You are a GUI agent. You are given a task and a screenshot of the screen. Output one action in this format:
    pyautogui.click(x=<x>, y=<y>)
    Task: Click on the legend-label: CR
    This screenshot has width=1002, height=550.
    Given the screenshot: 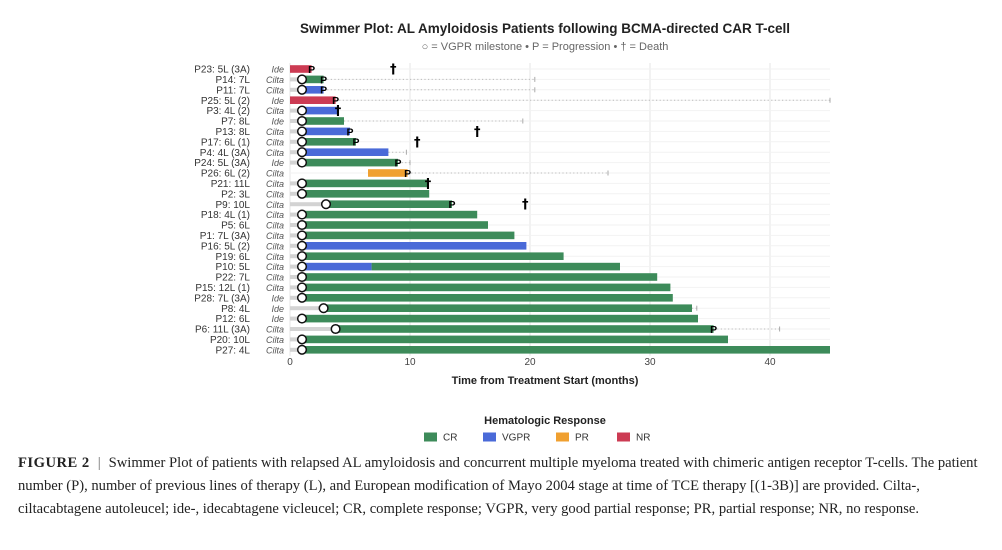 What is the action you would take?
    pyautogui.click(x=450, y=438)
    